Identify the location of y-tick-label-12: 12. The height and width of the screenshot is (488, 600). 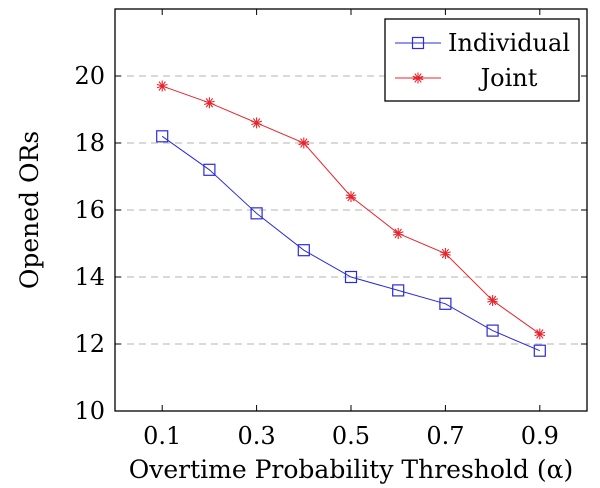
(89, 344).